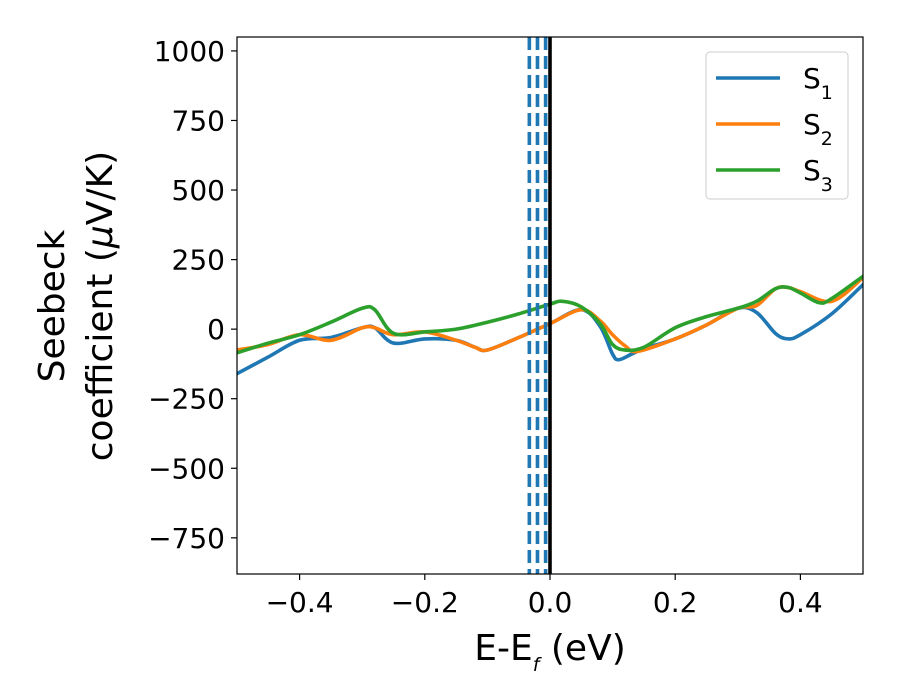  I want to click on y-tick-label: 0, so click(216, 329).